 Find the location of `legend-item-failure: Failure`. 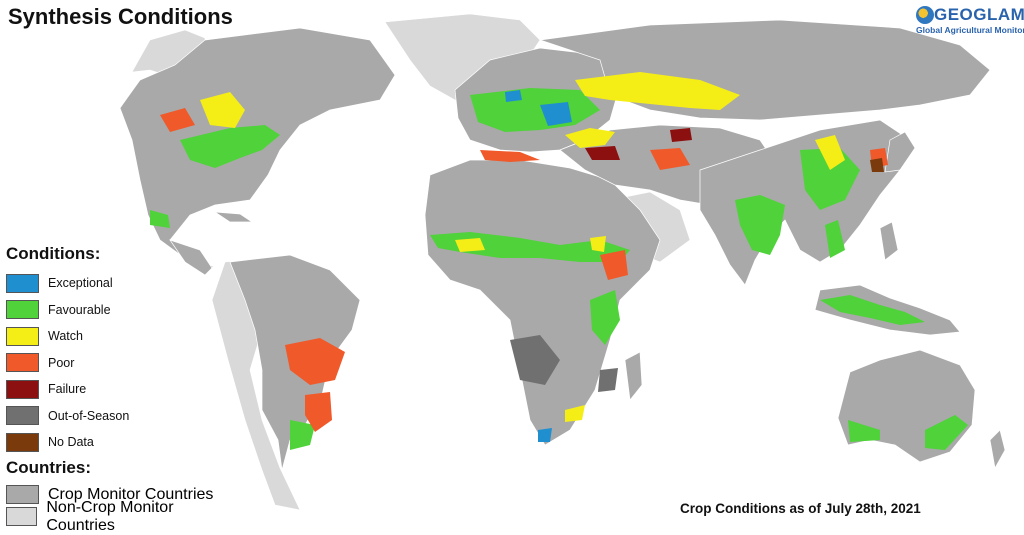

legend-item-failure: Failure is located at coordinates (121, 389).